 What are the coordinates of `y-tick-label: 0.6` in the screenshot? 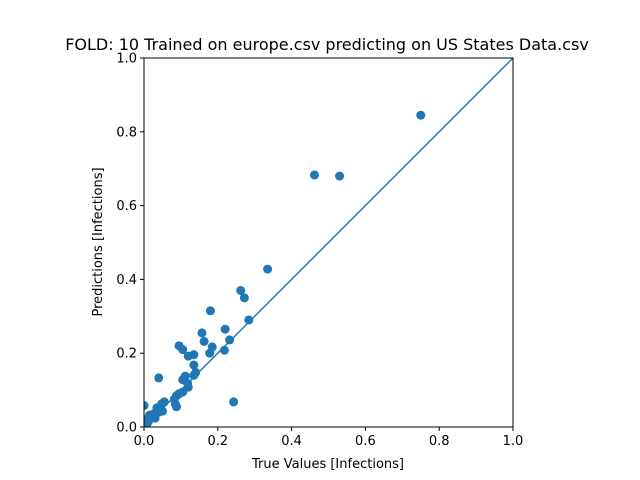 It's located at (126, 206).